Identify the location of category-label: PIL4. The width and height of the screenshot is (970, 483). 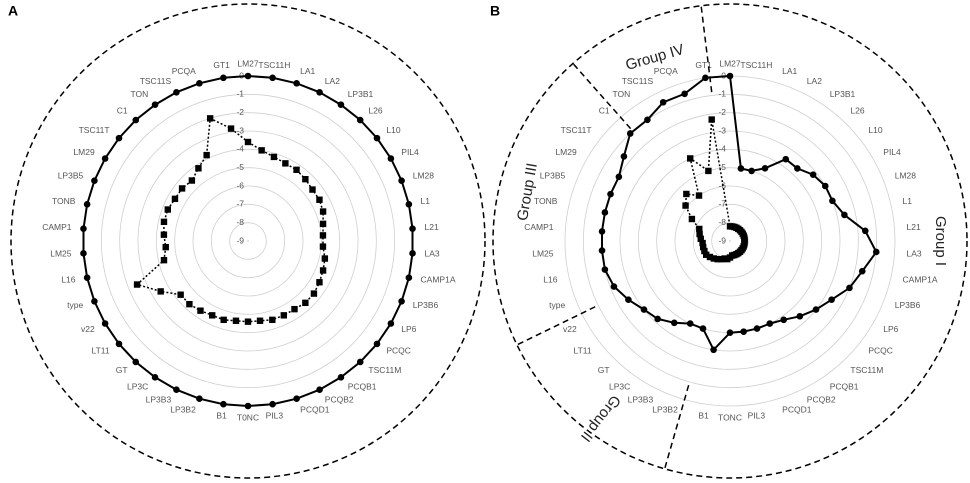
(892, 152).